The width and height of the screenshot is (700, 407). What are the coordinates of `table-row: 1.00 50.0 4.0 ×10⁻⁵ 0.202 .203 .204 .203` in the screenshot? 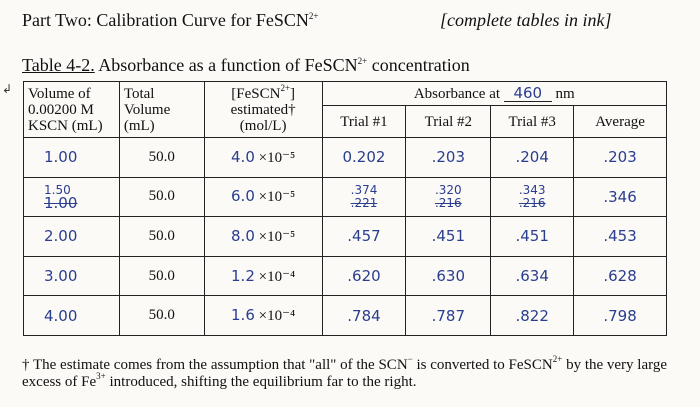 It's located at (345, 157).